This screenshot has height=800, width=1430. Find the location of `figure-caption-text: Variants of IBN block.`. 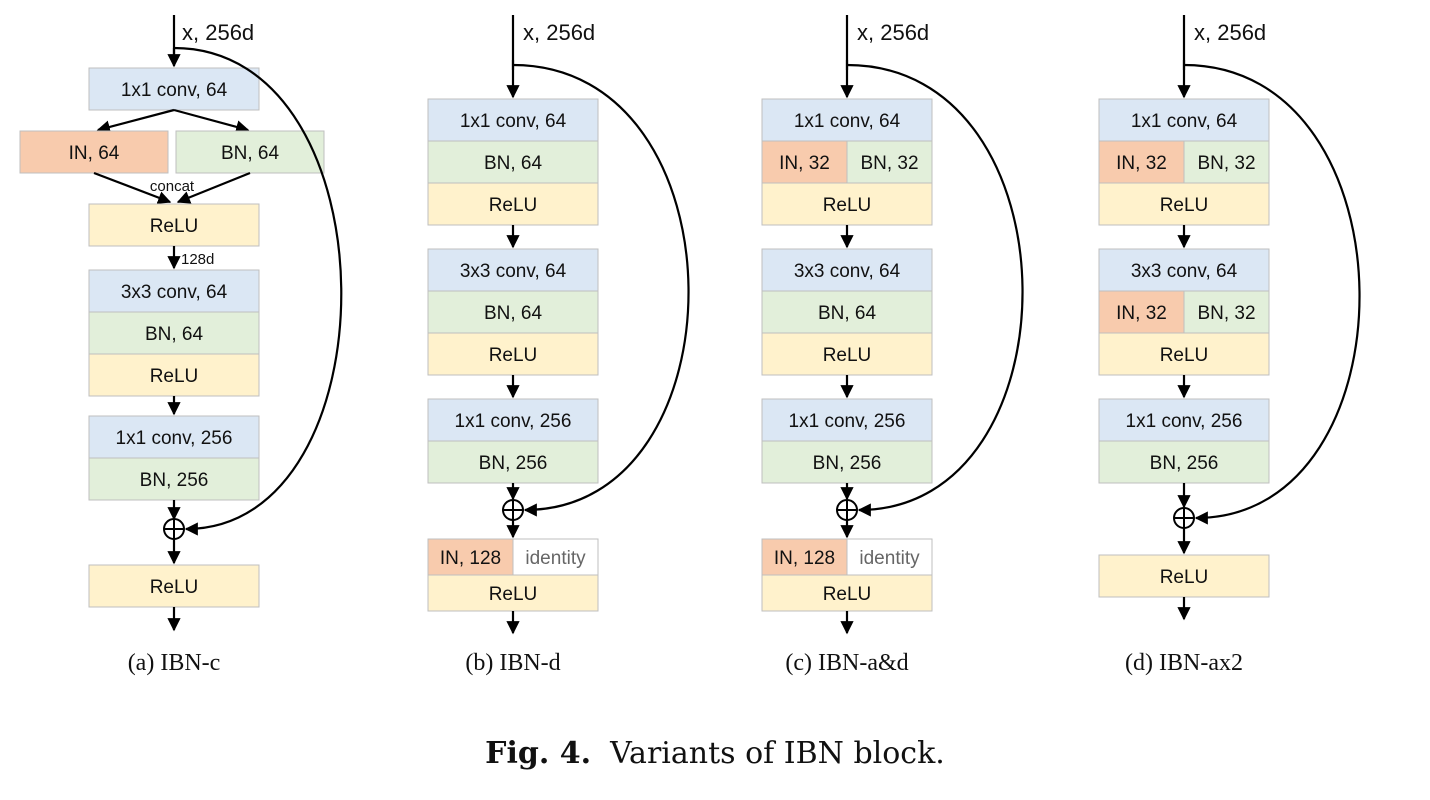

figure-caption-text: Variants of IBN block. is located at coordinates (777, 753).